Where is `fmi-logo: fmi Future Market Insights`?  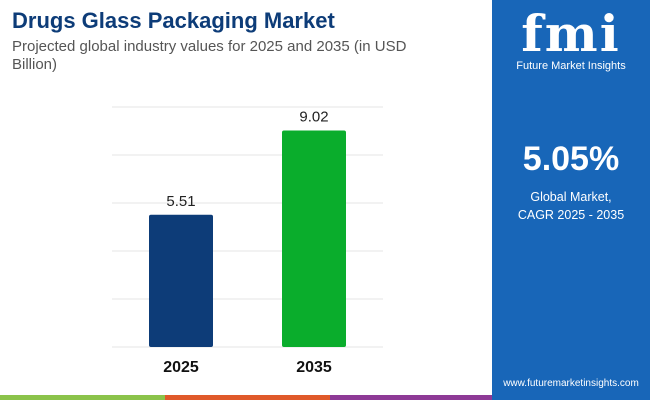 fmi-logo: fmi Future Market Insights is located at coordinates (571, 38).